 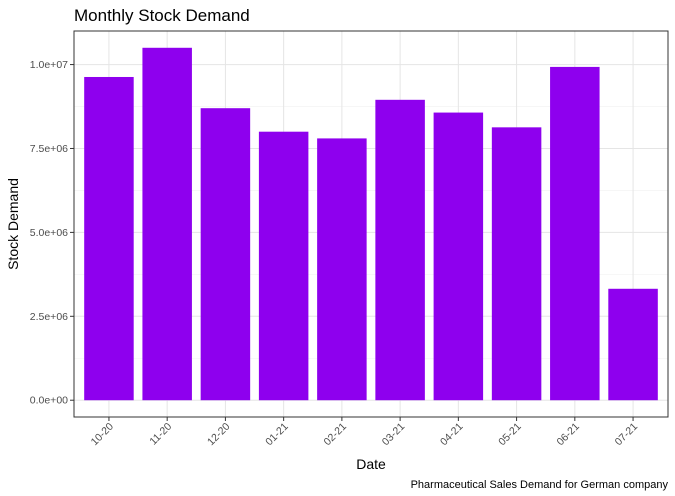 What do you see at coordinates (510, 435) in the screenshot?
I see `x-tick-label: 05-21` at bounding box center [510, 435].